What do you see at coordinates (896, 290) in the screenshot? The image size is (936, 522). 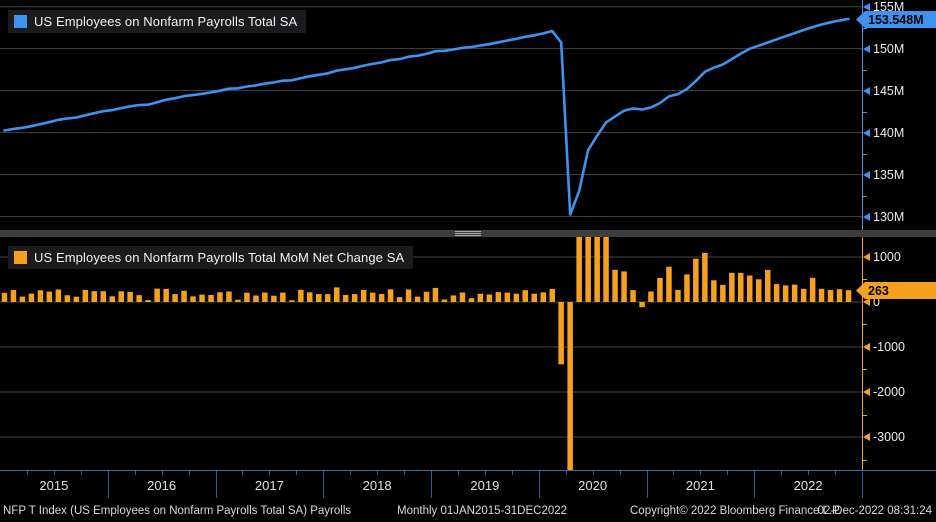 I see `last-value-badge-net-change: 263` at bounding box center [896, 290].